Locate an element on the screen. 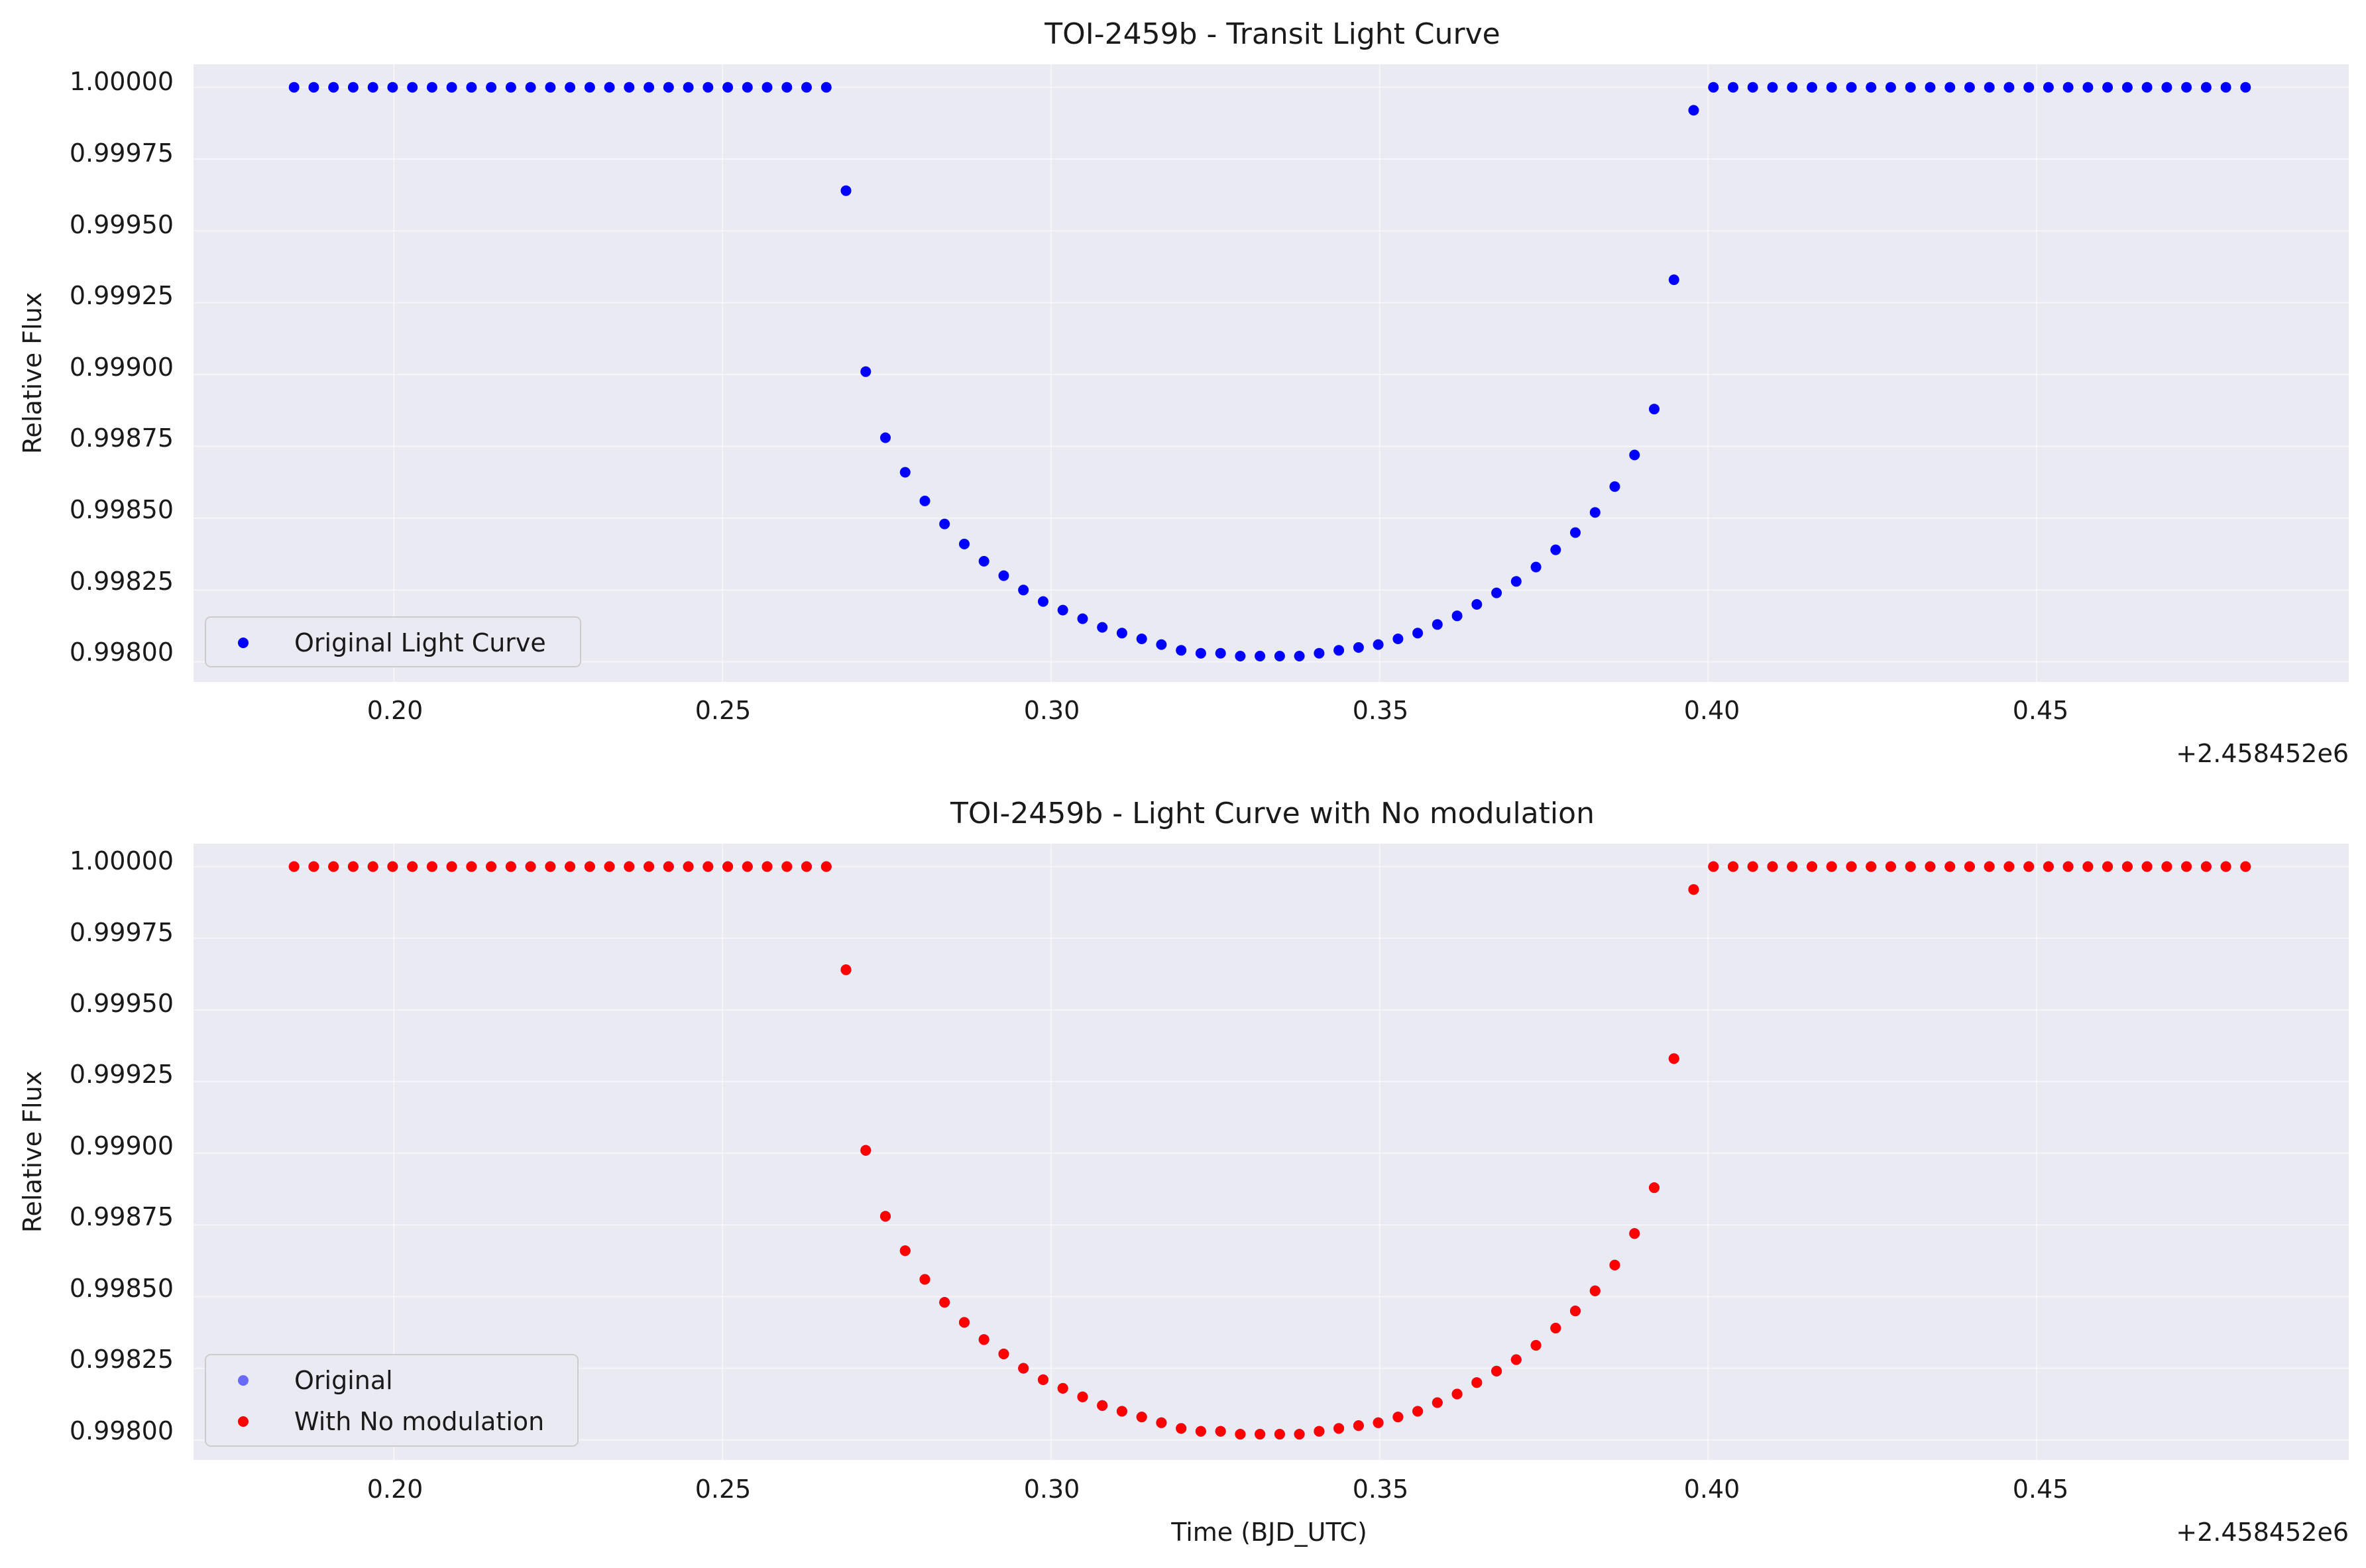  chart-title: TOI-2459b - Transit Light Curve is located at coordinates (1272, 34).